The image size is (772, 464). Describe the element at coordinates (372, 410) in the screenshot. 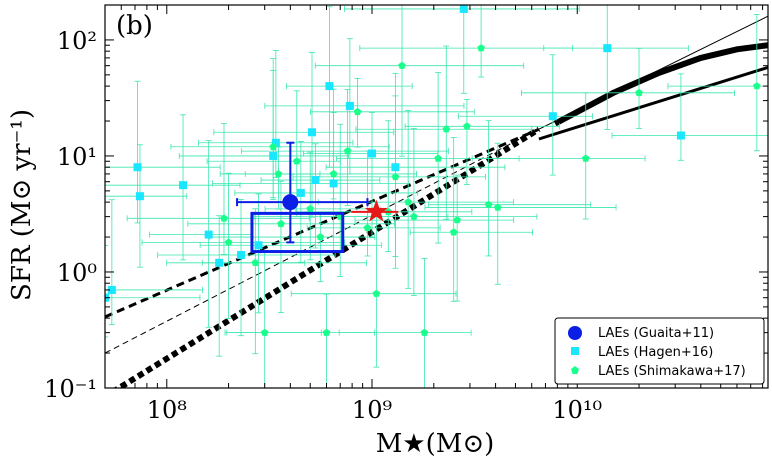

I see `x-tick-label: 10⁹` at that location.